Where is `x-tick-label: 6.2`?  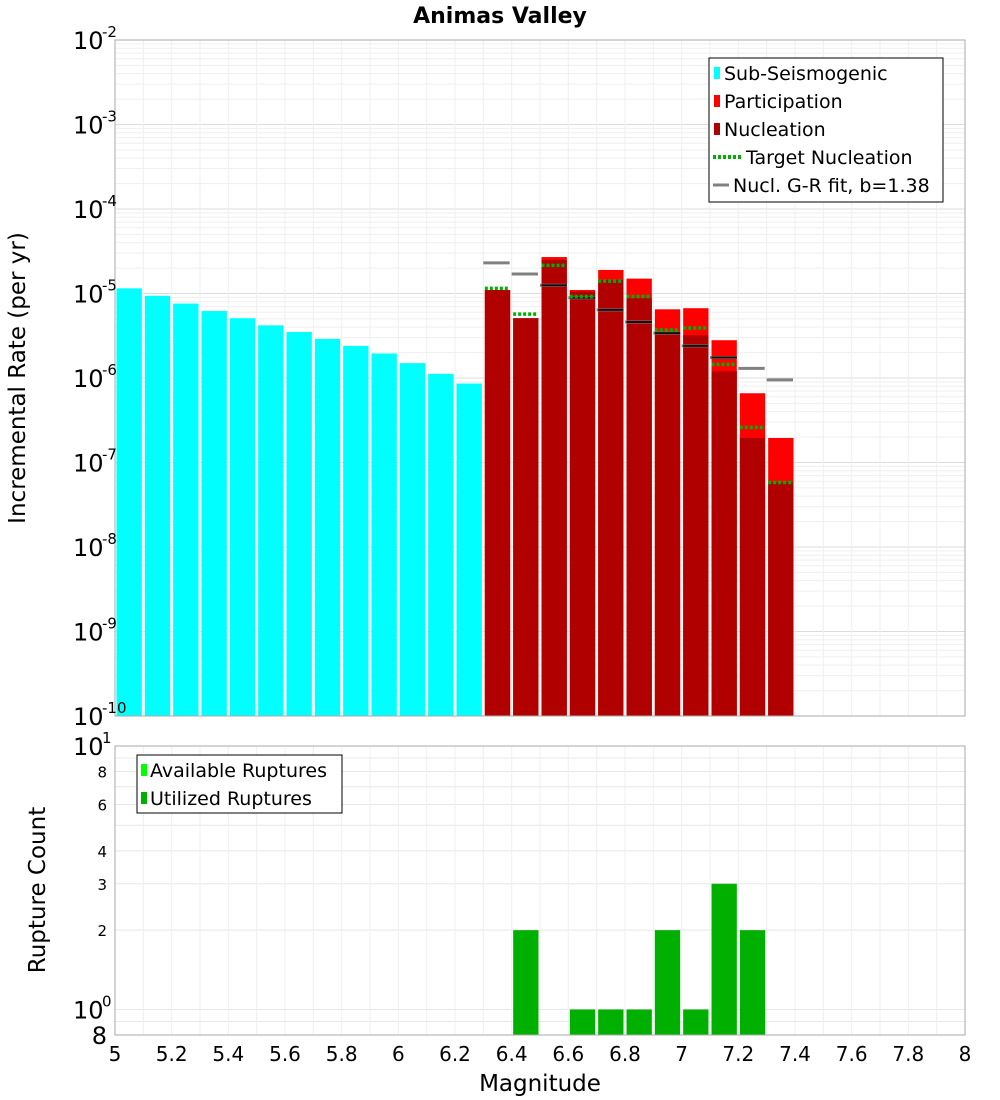
x-tick-label: 6.2 is located at coordinates (455, 1054).